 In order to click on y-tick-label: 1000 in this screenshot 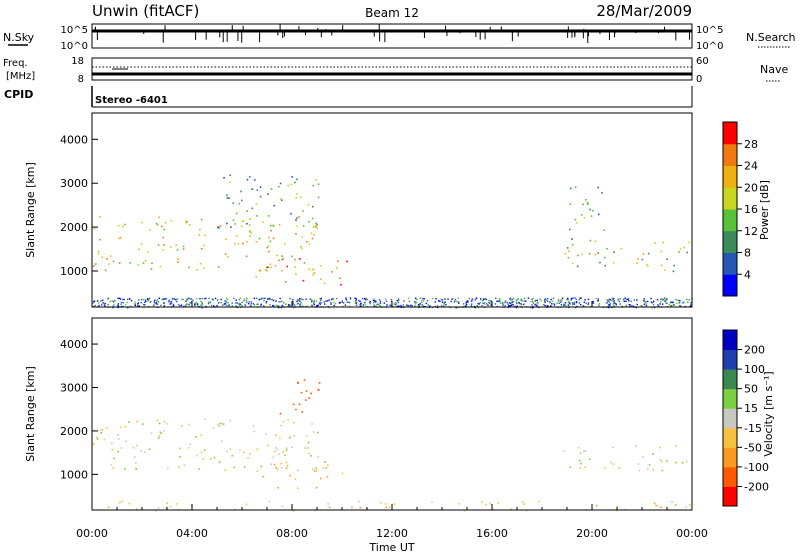, I will do `click(74, 474)`.